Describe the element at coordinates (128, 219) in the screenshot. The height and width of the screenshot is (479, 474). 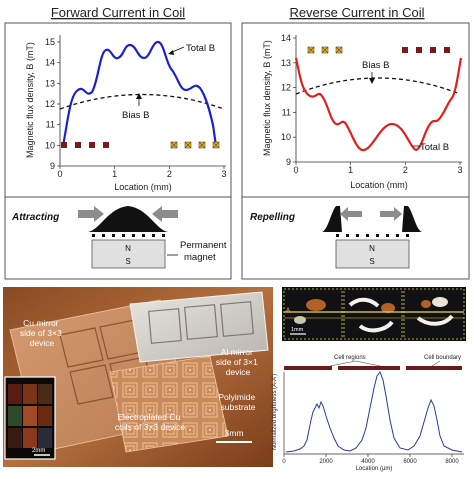
I see `forward-device-shape` at that location.